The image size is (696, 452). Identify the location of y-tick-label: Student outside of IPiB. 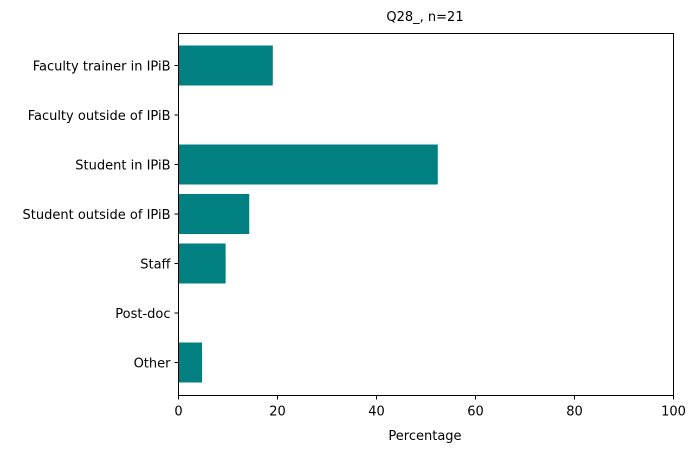
(97, 215).